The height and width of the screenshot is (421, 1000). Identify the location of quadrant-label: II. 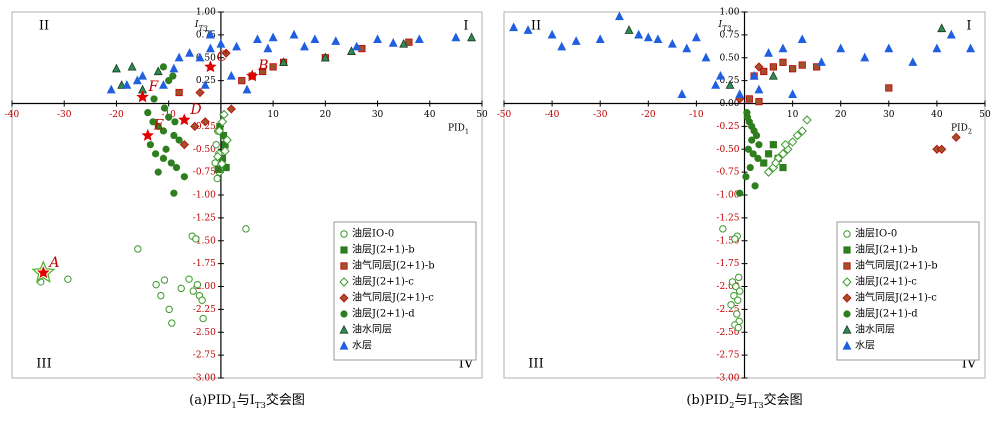
(44, 26).